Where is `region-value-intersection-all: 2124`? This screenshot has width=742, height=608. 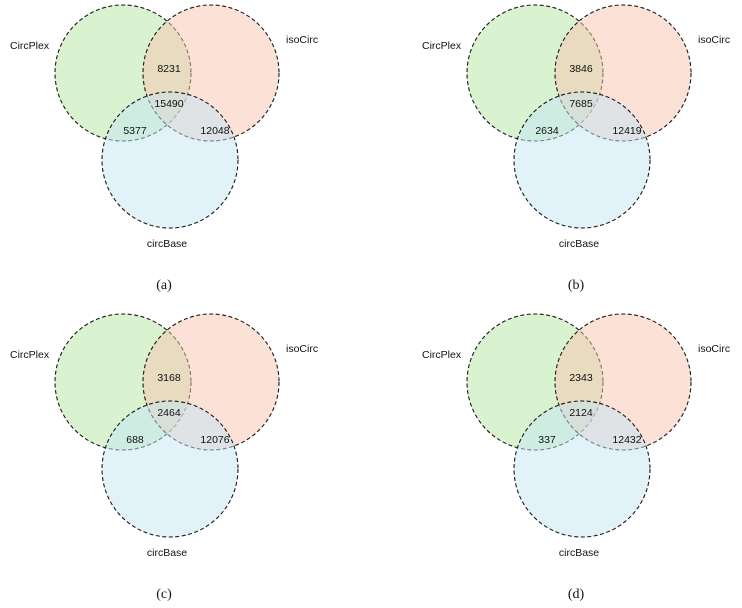
region-value-intersection-all: 2124 is located at coordinates (581, 413).